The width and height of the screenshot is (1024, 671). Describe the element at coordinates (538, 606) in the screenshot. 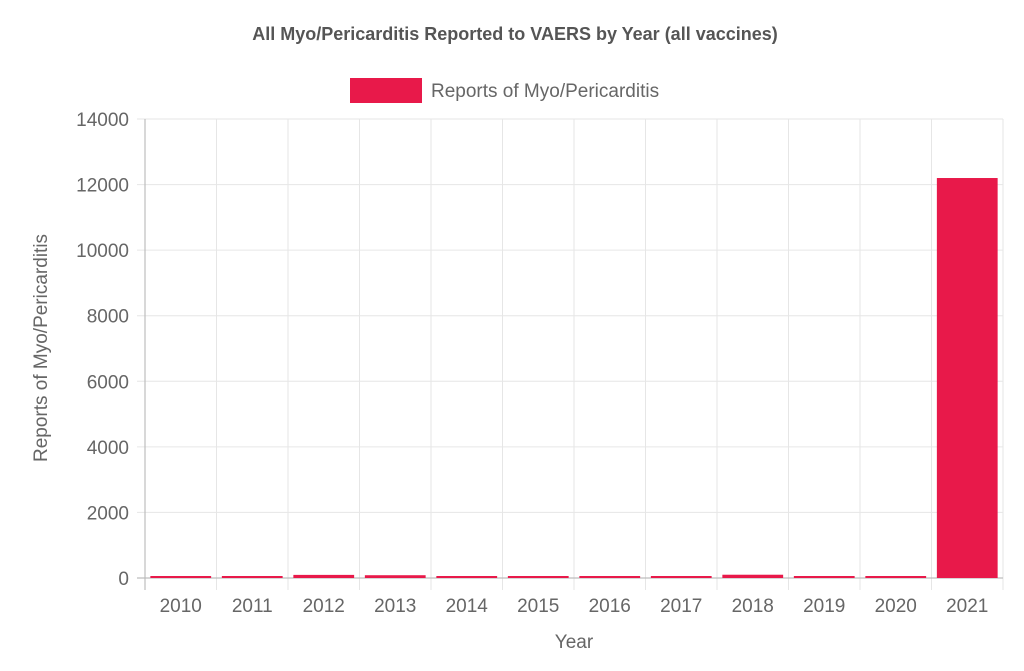

I see `x-tick-label: 2015` at that location.